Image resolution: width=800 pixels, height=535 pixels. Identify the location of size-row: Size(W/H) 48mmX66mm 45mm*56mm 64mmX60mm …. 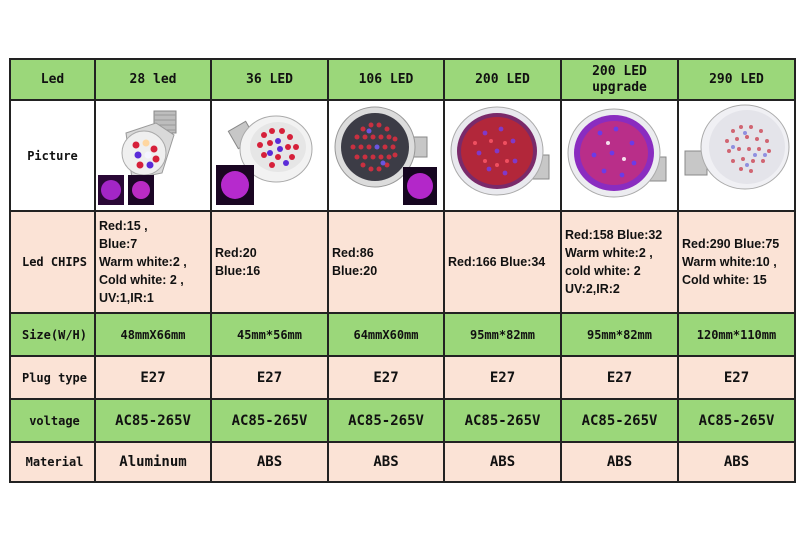
(402, 334).